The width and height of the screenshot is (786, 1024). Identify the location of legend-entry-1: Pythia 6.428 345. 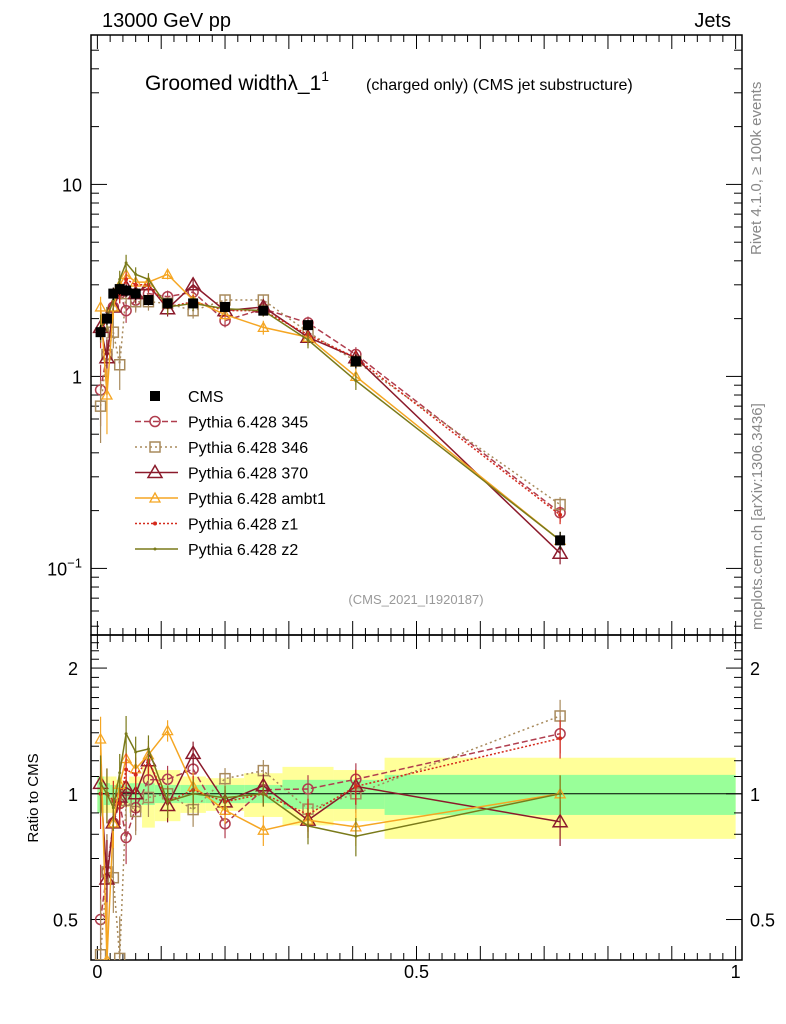
(221, 423).